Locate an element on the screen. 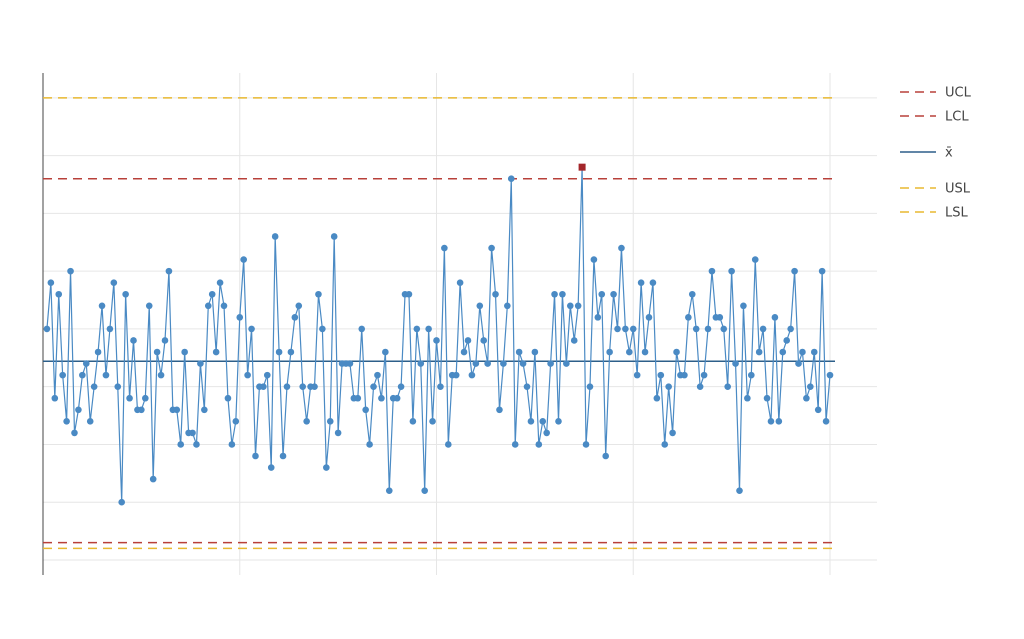 The height and width of the screenshot is (639, 1024). legend-label: x̄ is located at coordinates (949, 153).